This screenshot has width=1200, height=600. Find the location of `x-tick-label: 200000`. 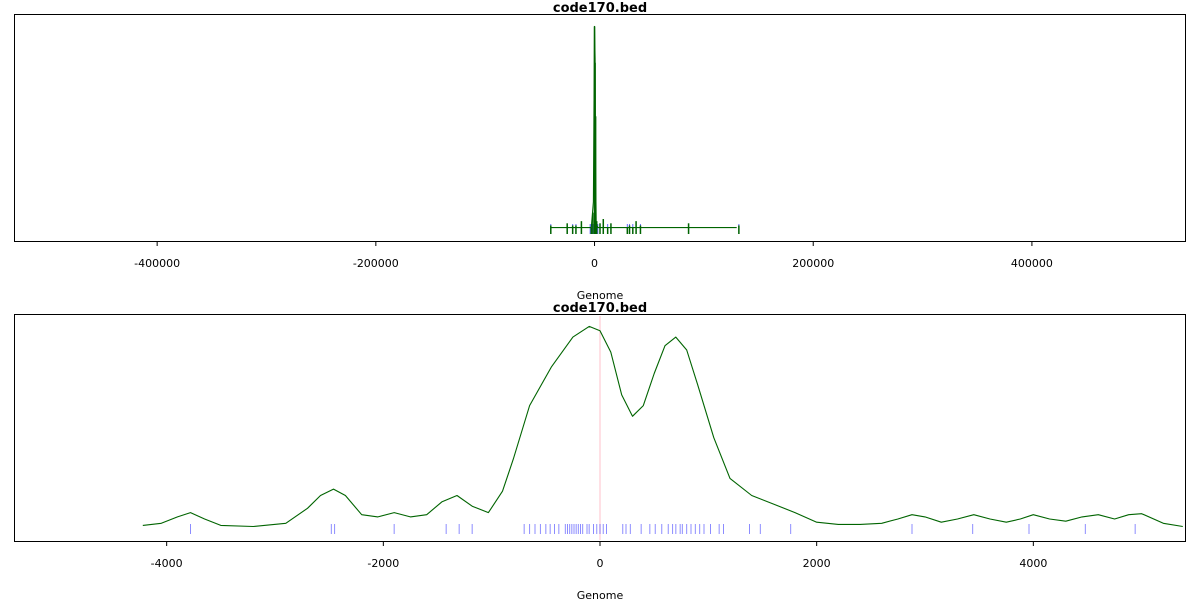

x-tick-label: 200000 is located at coordinates (813, 263).